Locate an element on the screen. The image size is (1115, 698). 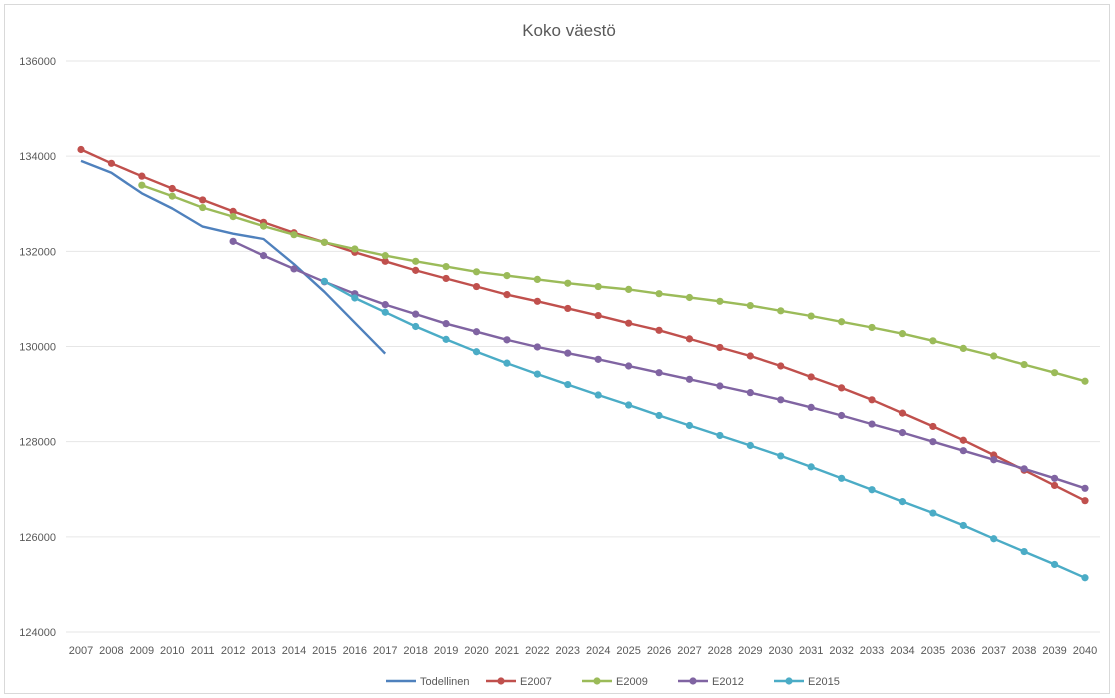
legend: Todellinen E2007 E2009 E2012 E2015 is located at coordinates (613, 682).